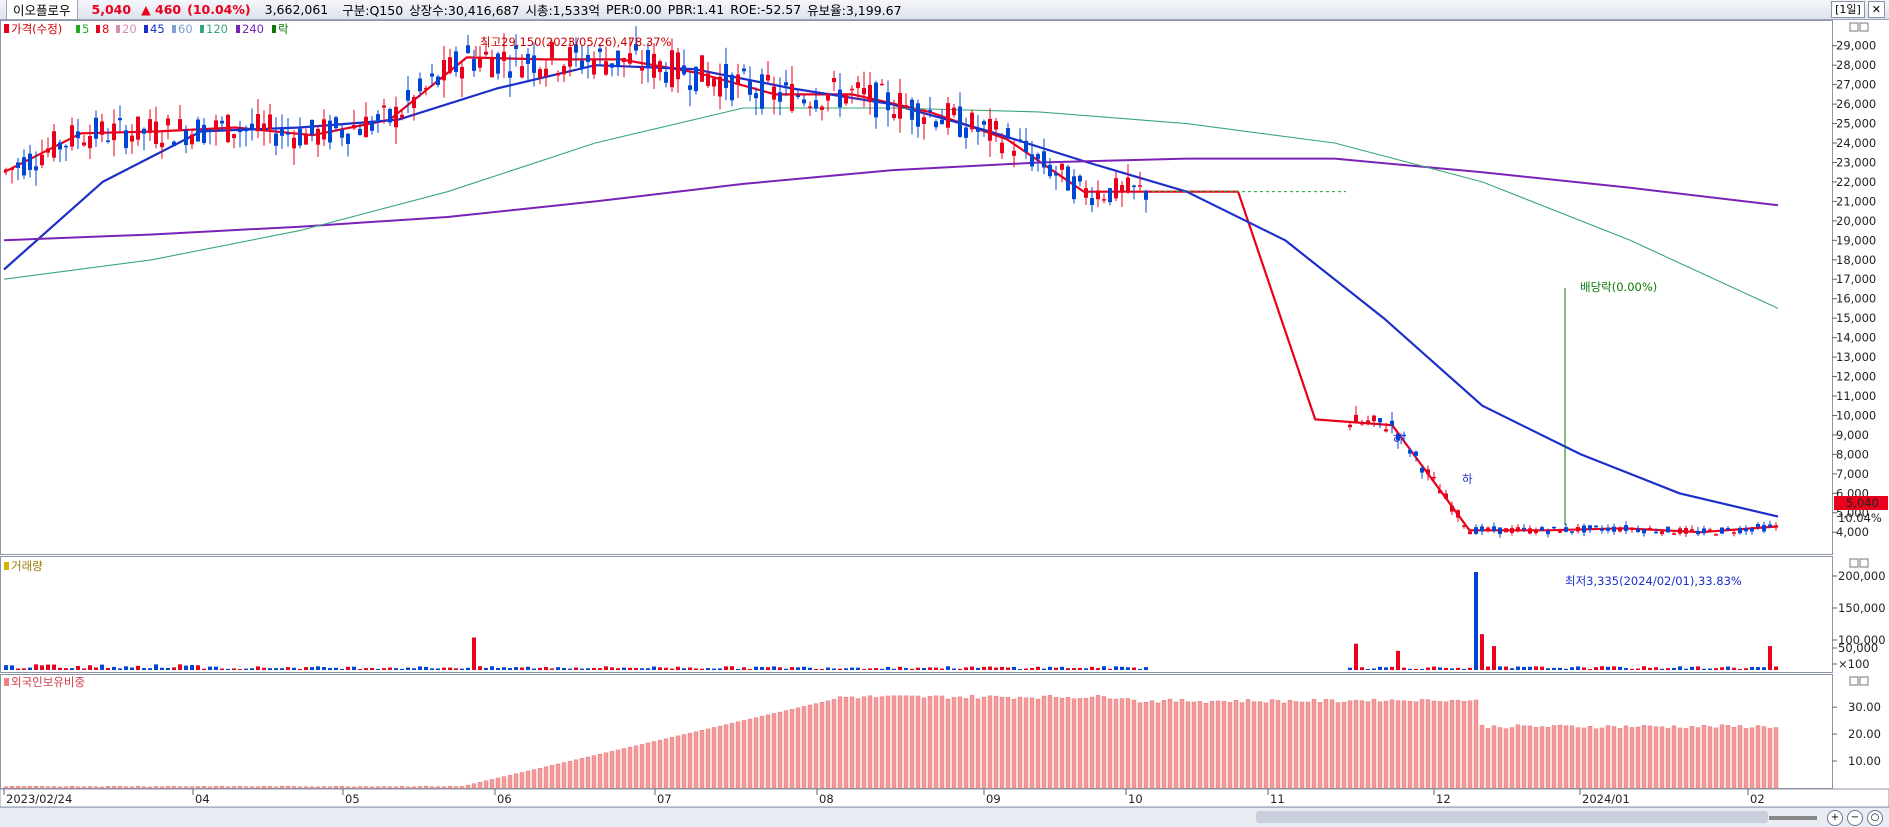 This screenshot has height=827, width=1889. I want to click on x-tick-label: 12, so click(1443, 799).